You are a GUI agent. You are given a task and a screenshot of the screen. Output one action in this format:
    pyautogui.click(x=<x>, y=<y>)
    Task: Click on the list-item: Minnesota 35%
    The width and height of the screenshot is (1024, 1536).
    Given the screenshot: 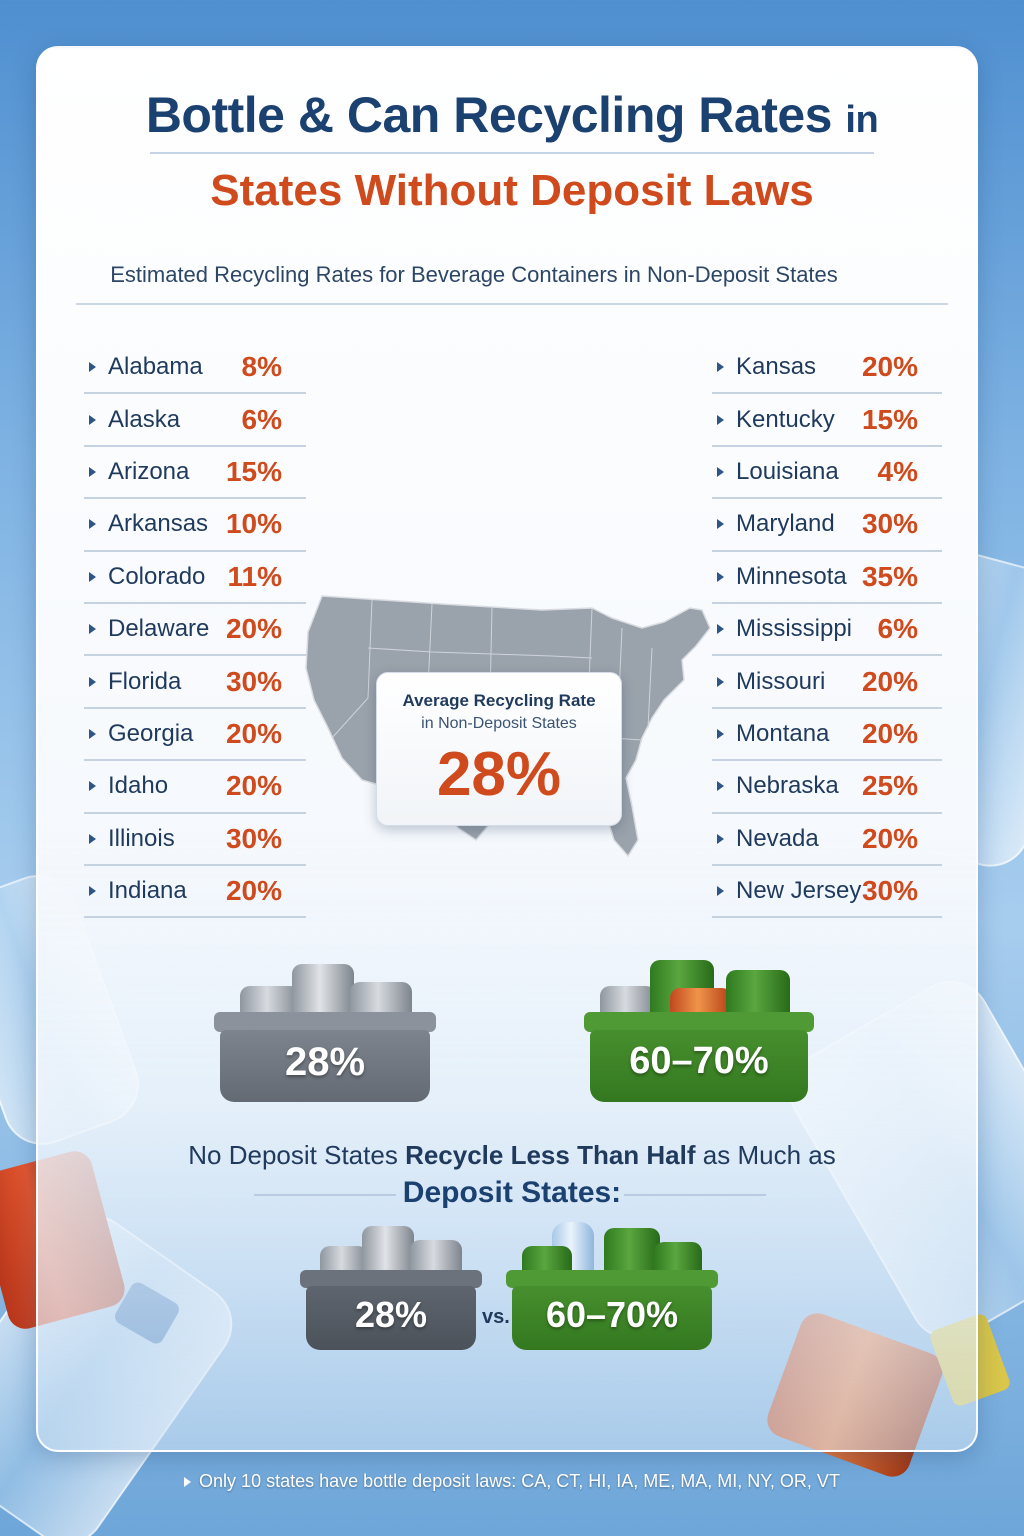 What is the action you would take?
    pyautogui.click(x=827, y=578)
    